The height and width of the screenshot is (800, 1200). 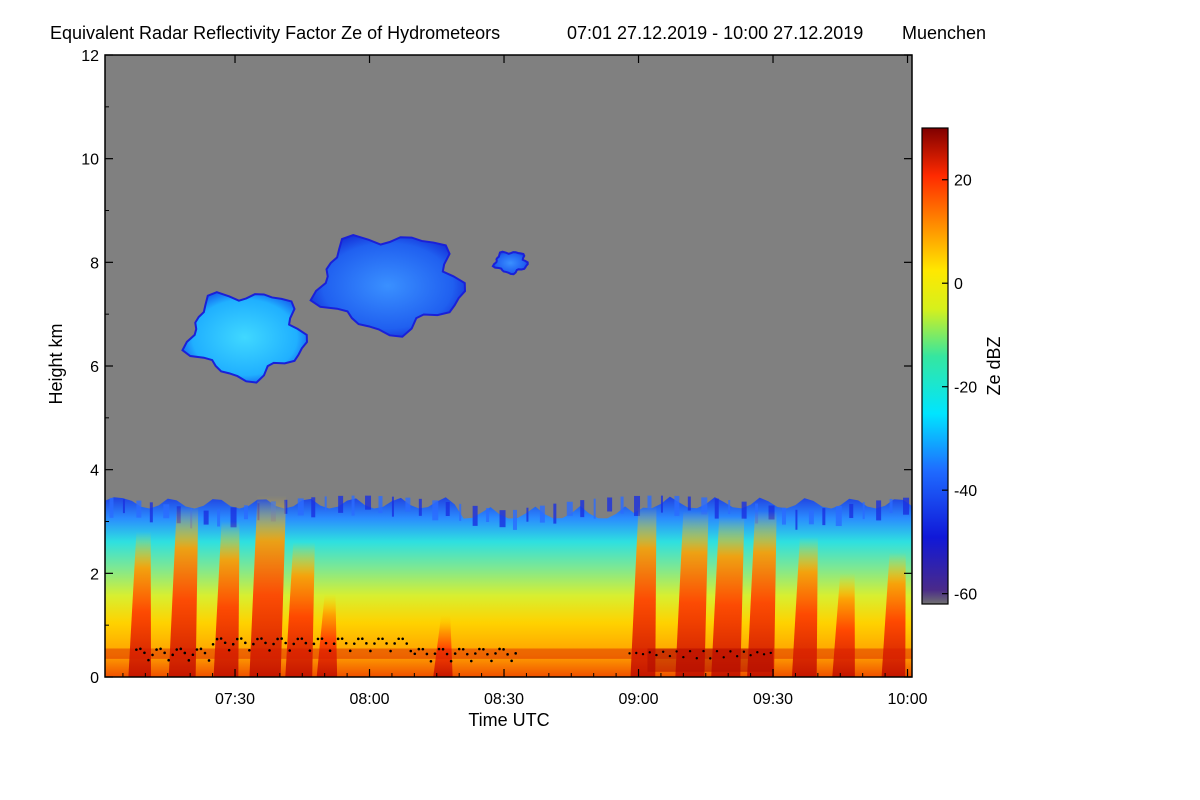 What do you see at coordinates (962, 366) in the screenshot?
I see `colorbar: 20 0 -20 -40 -60 Ze dBZ` at bounding box center [962, 366].